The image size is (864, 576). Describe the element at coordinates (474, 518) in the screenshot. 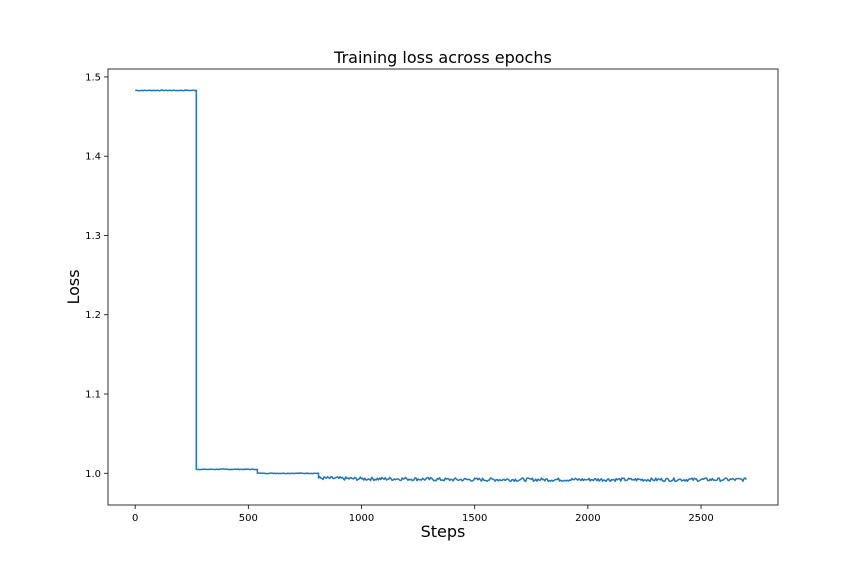

I see `x-tick-label: 1500` at that location.